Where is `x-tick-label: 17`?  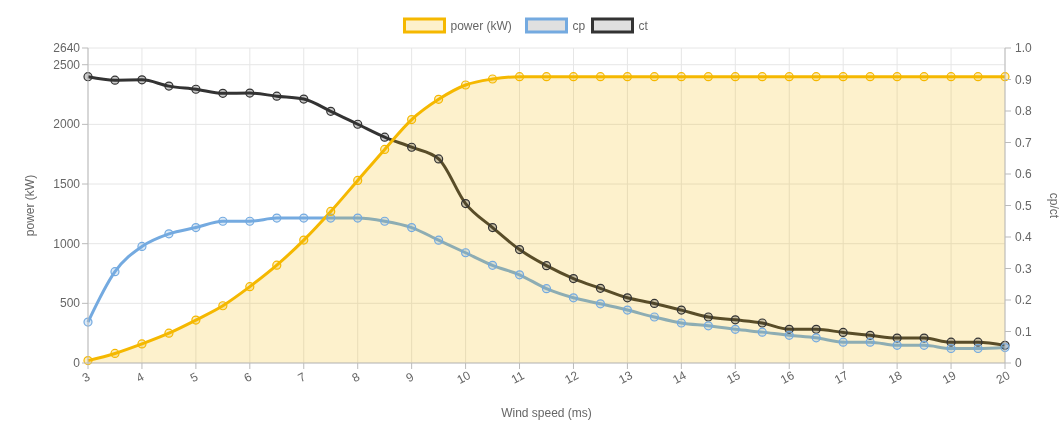
x-tick-label: 17 is located at coordinates (841, 377).